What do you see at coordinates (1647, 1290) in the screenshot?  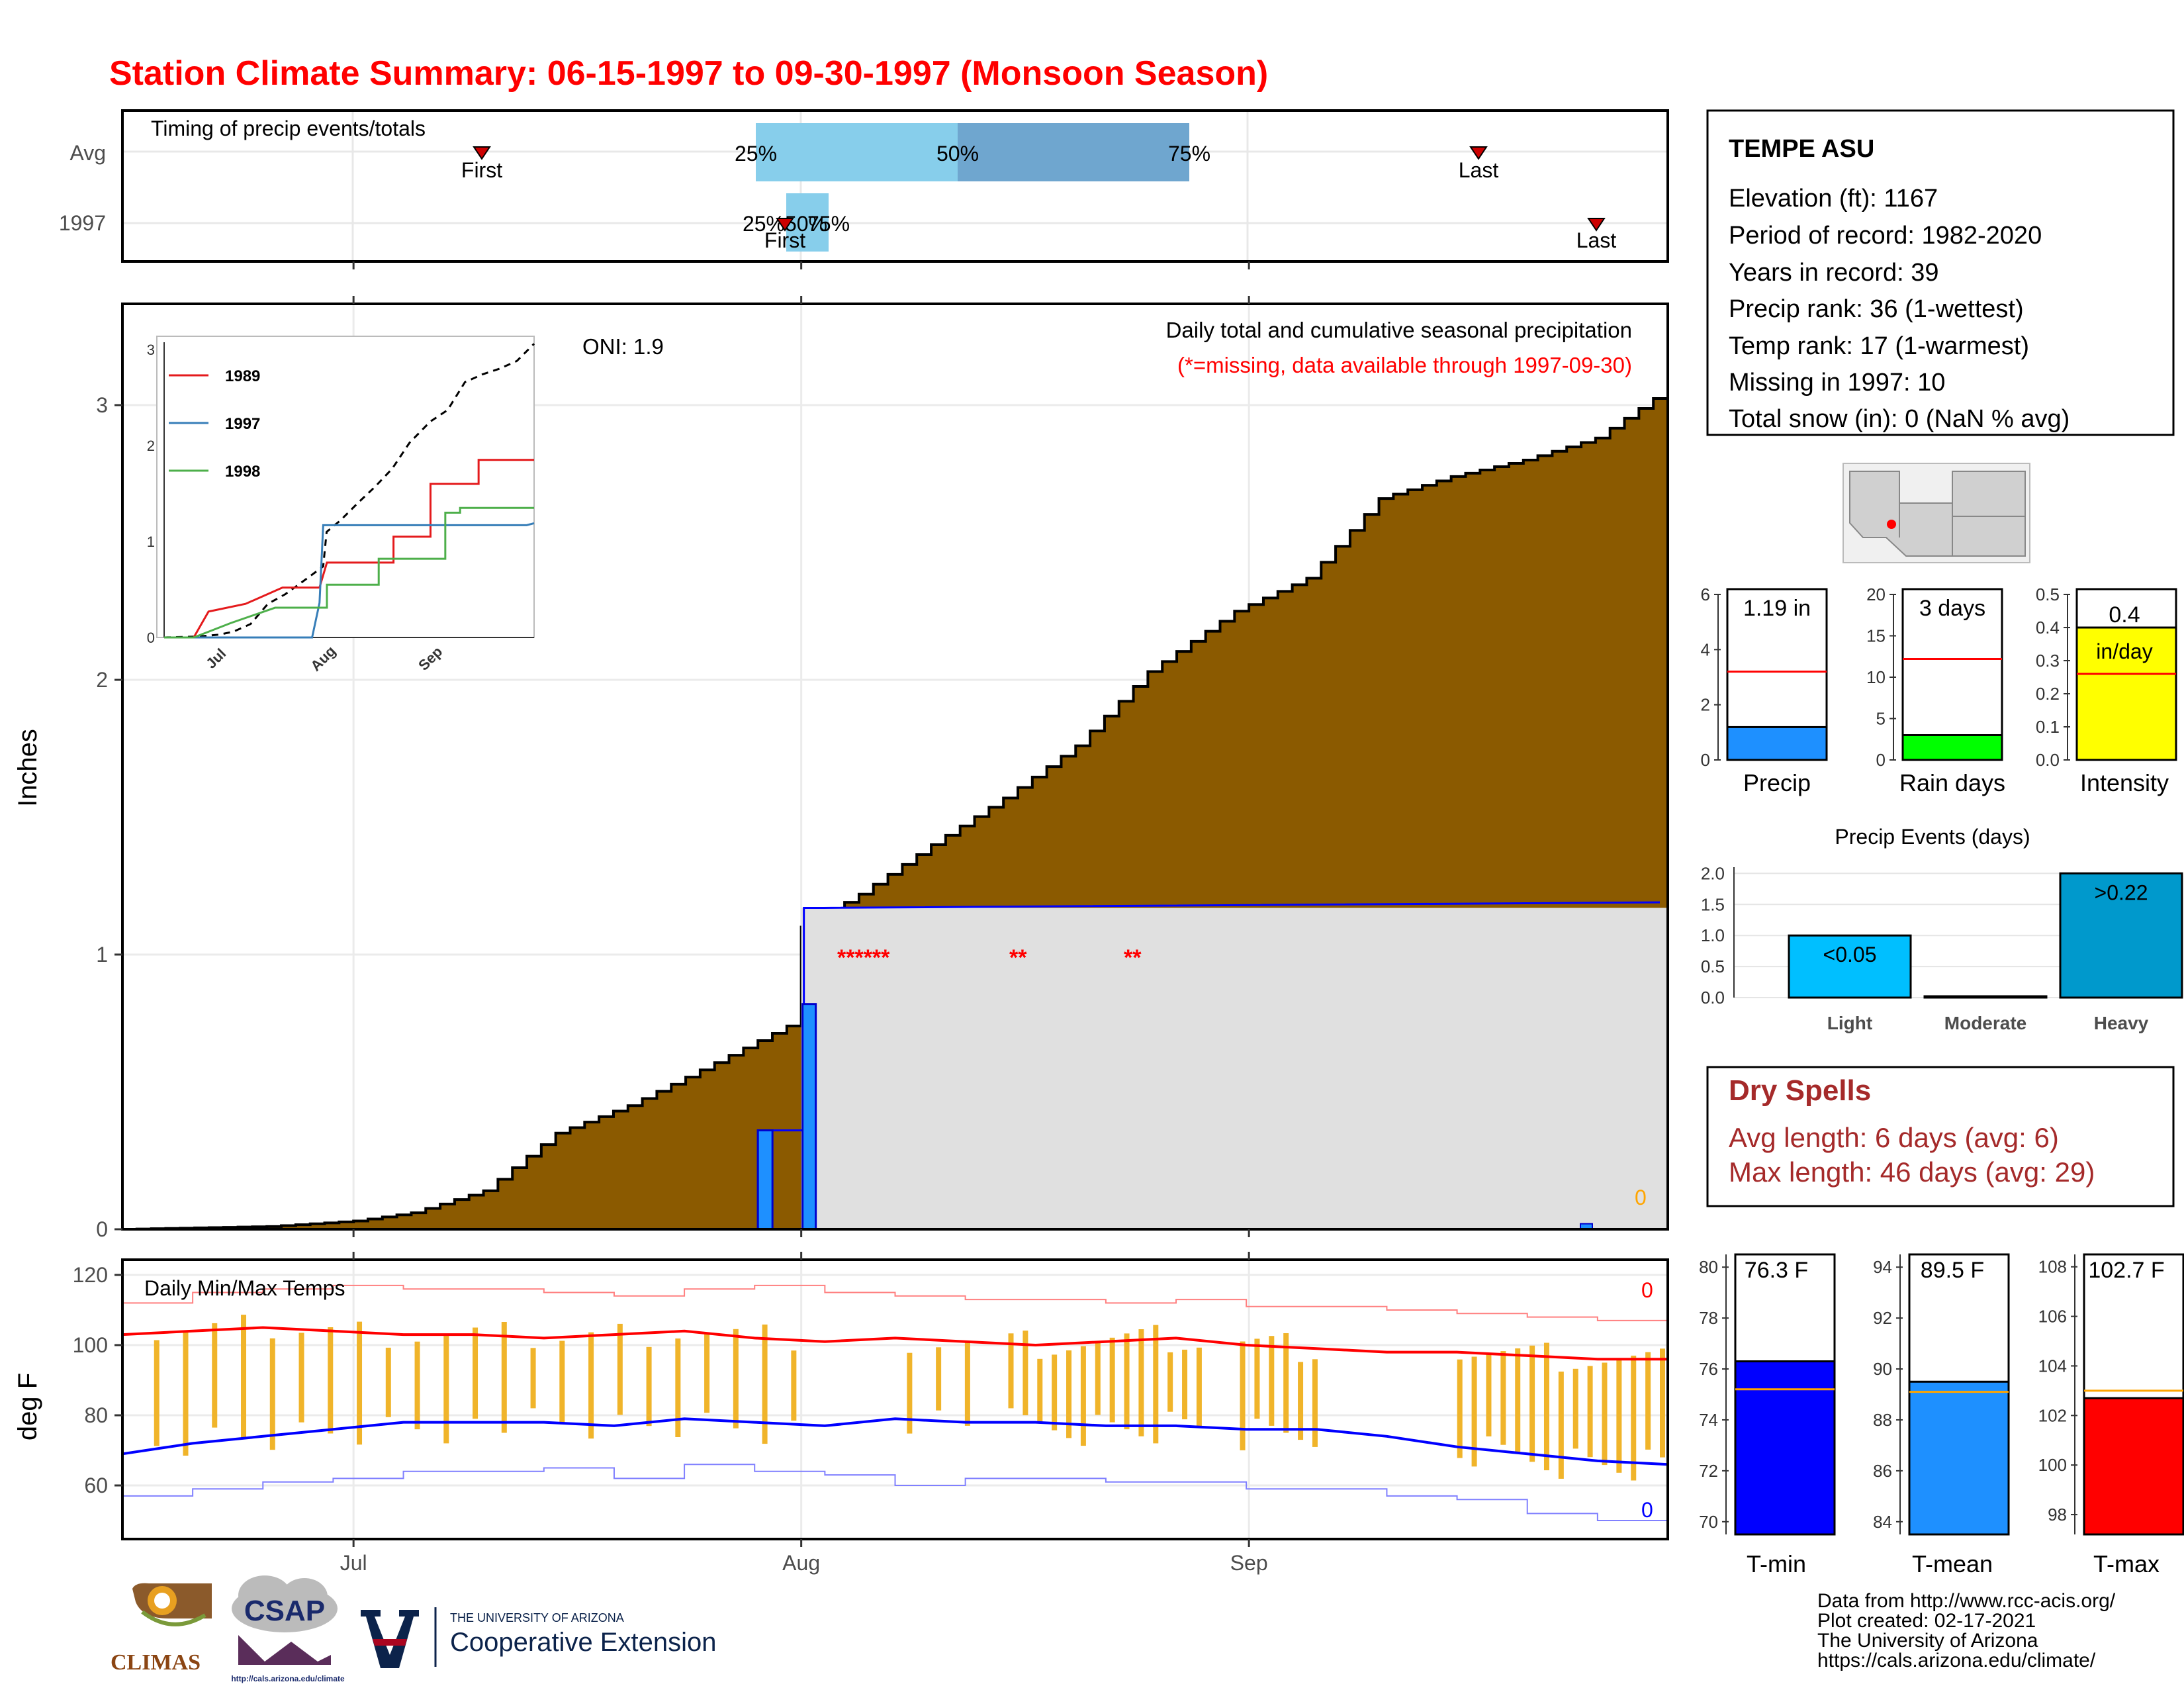 I see `temp-missing-max: 0` at bounding box center [1647, 1290].